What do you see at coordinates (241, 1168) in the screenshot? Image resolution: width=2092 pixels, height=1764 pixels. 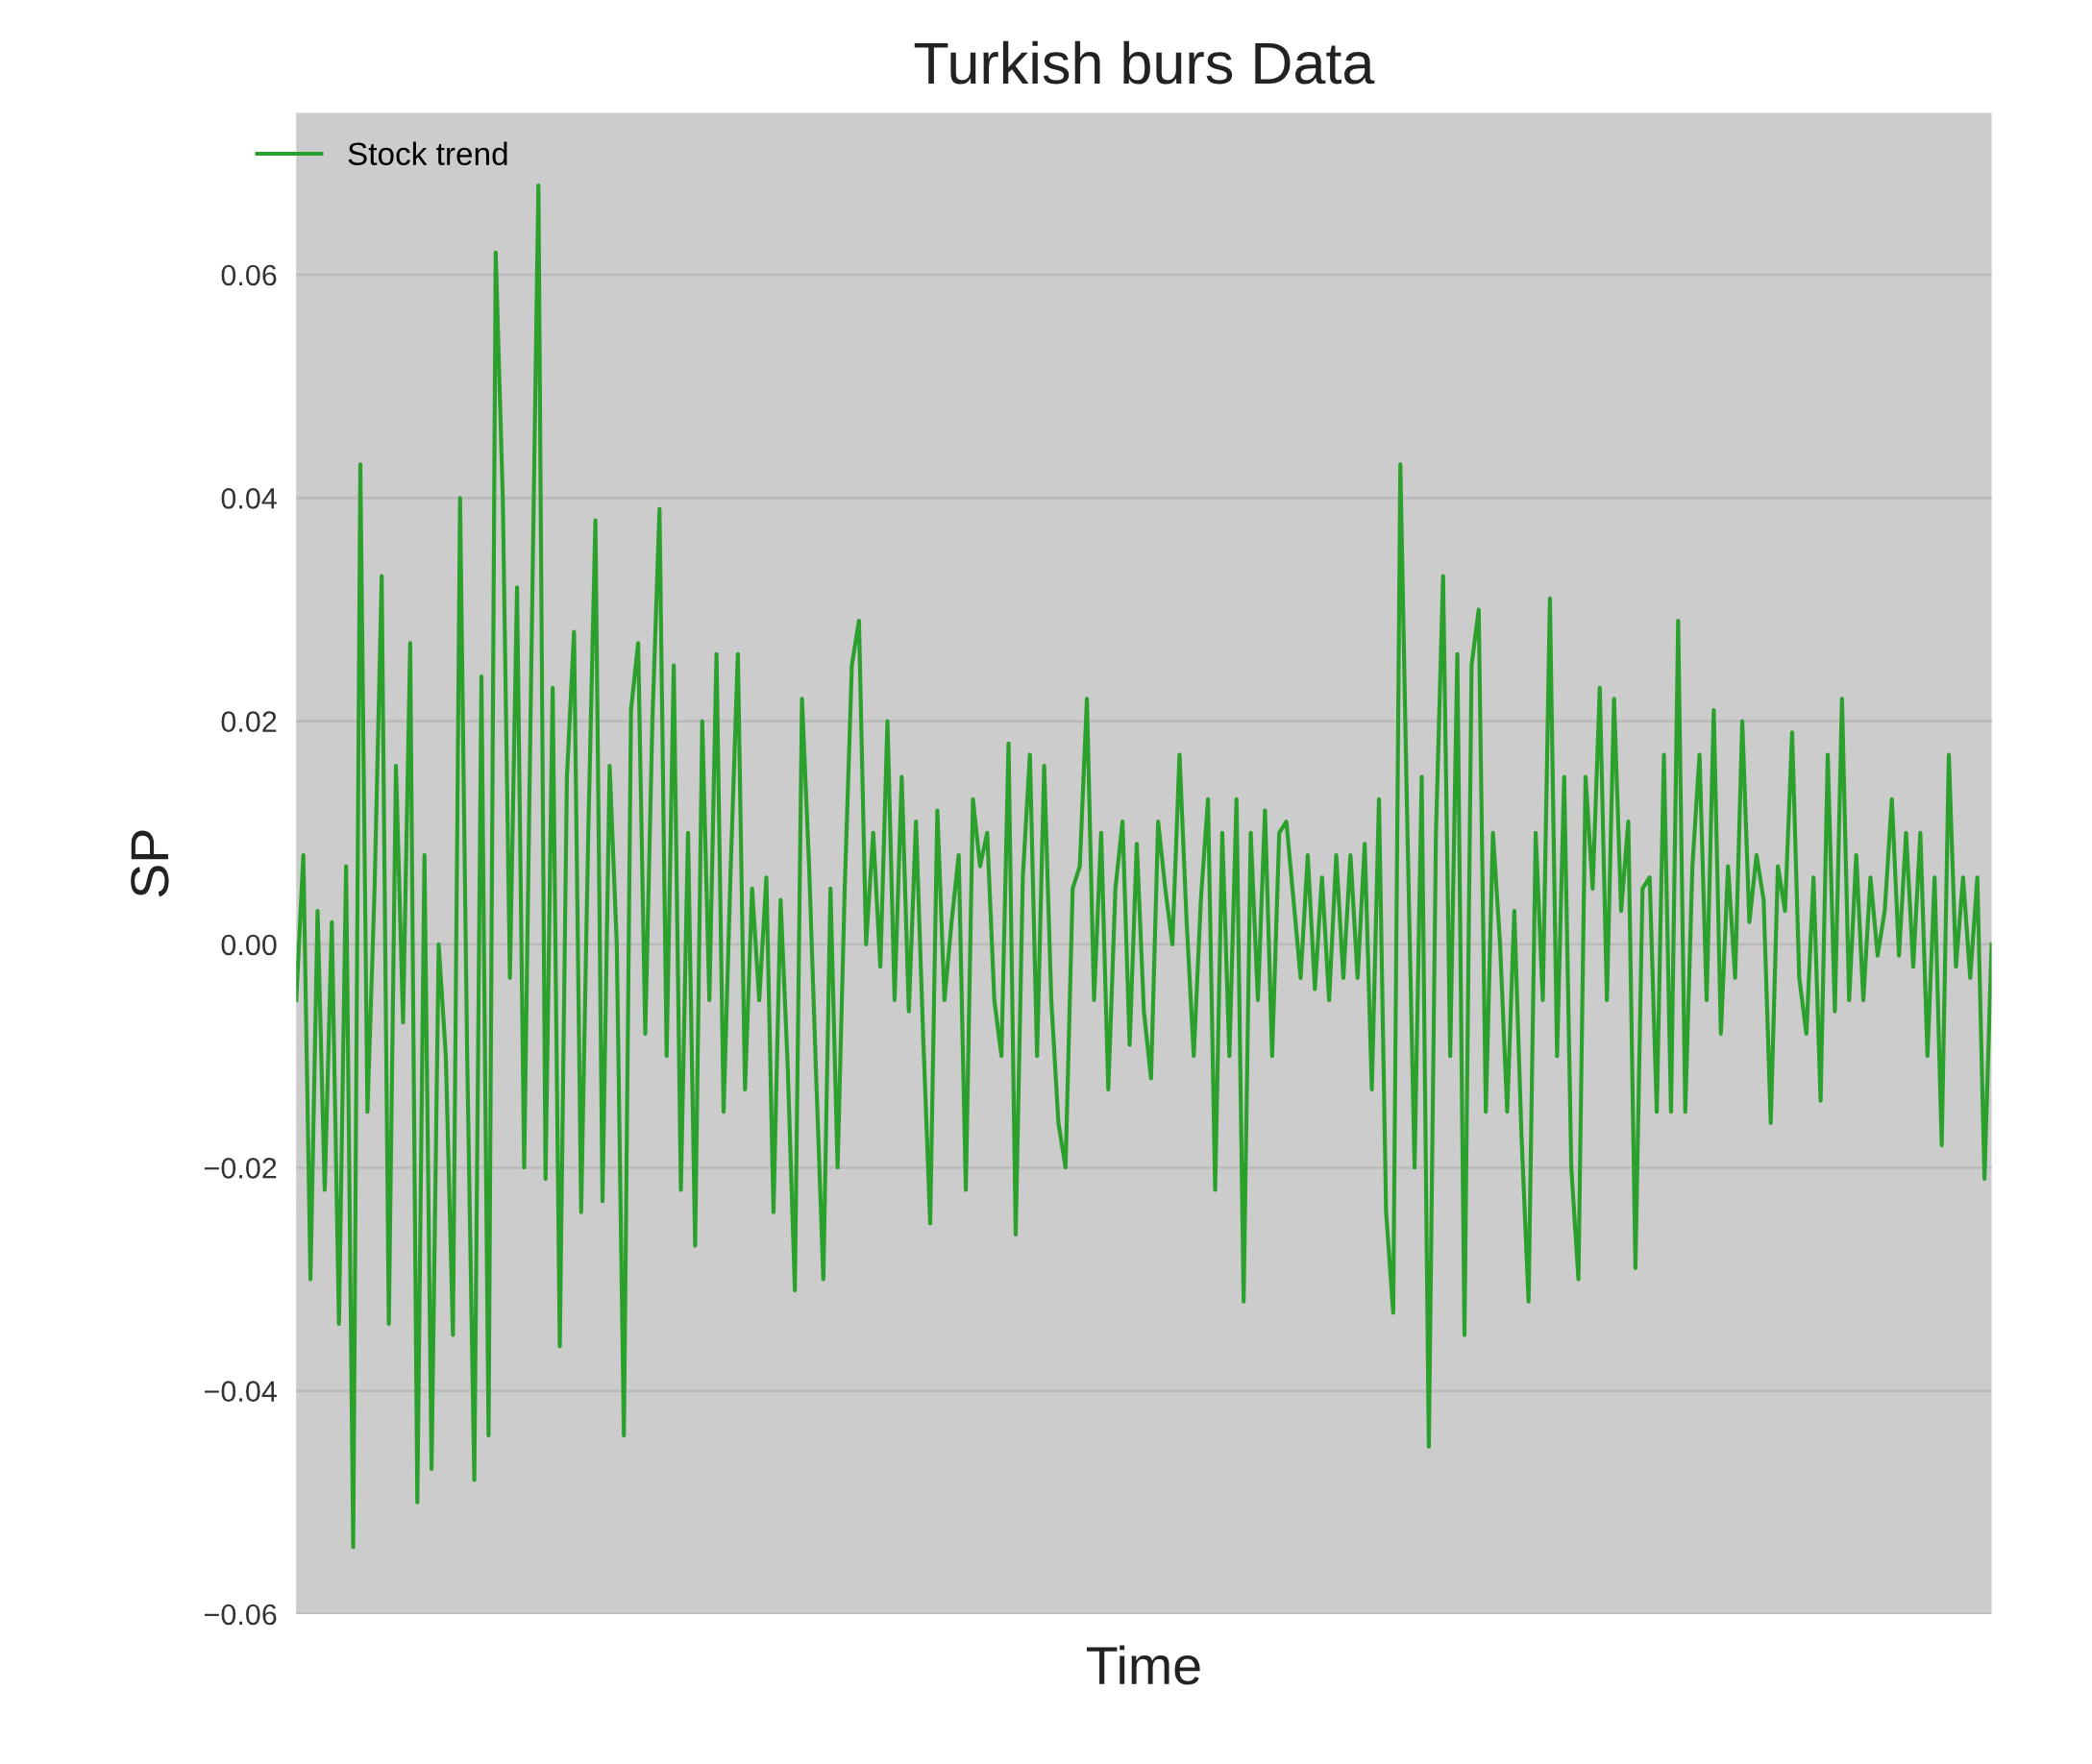 I see `y-tick-label: −0.02` at bounding box center [241, 1168].